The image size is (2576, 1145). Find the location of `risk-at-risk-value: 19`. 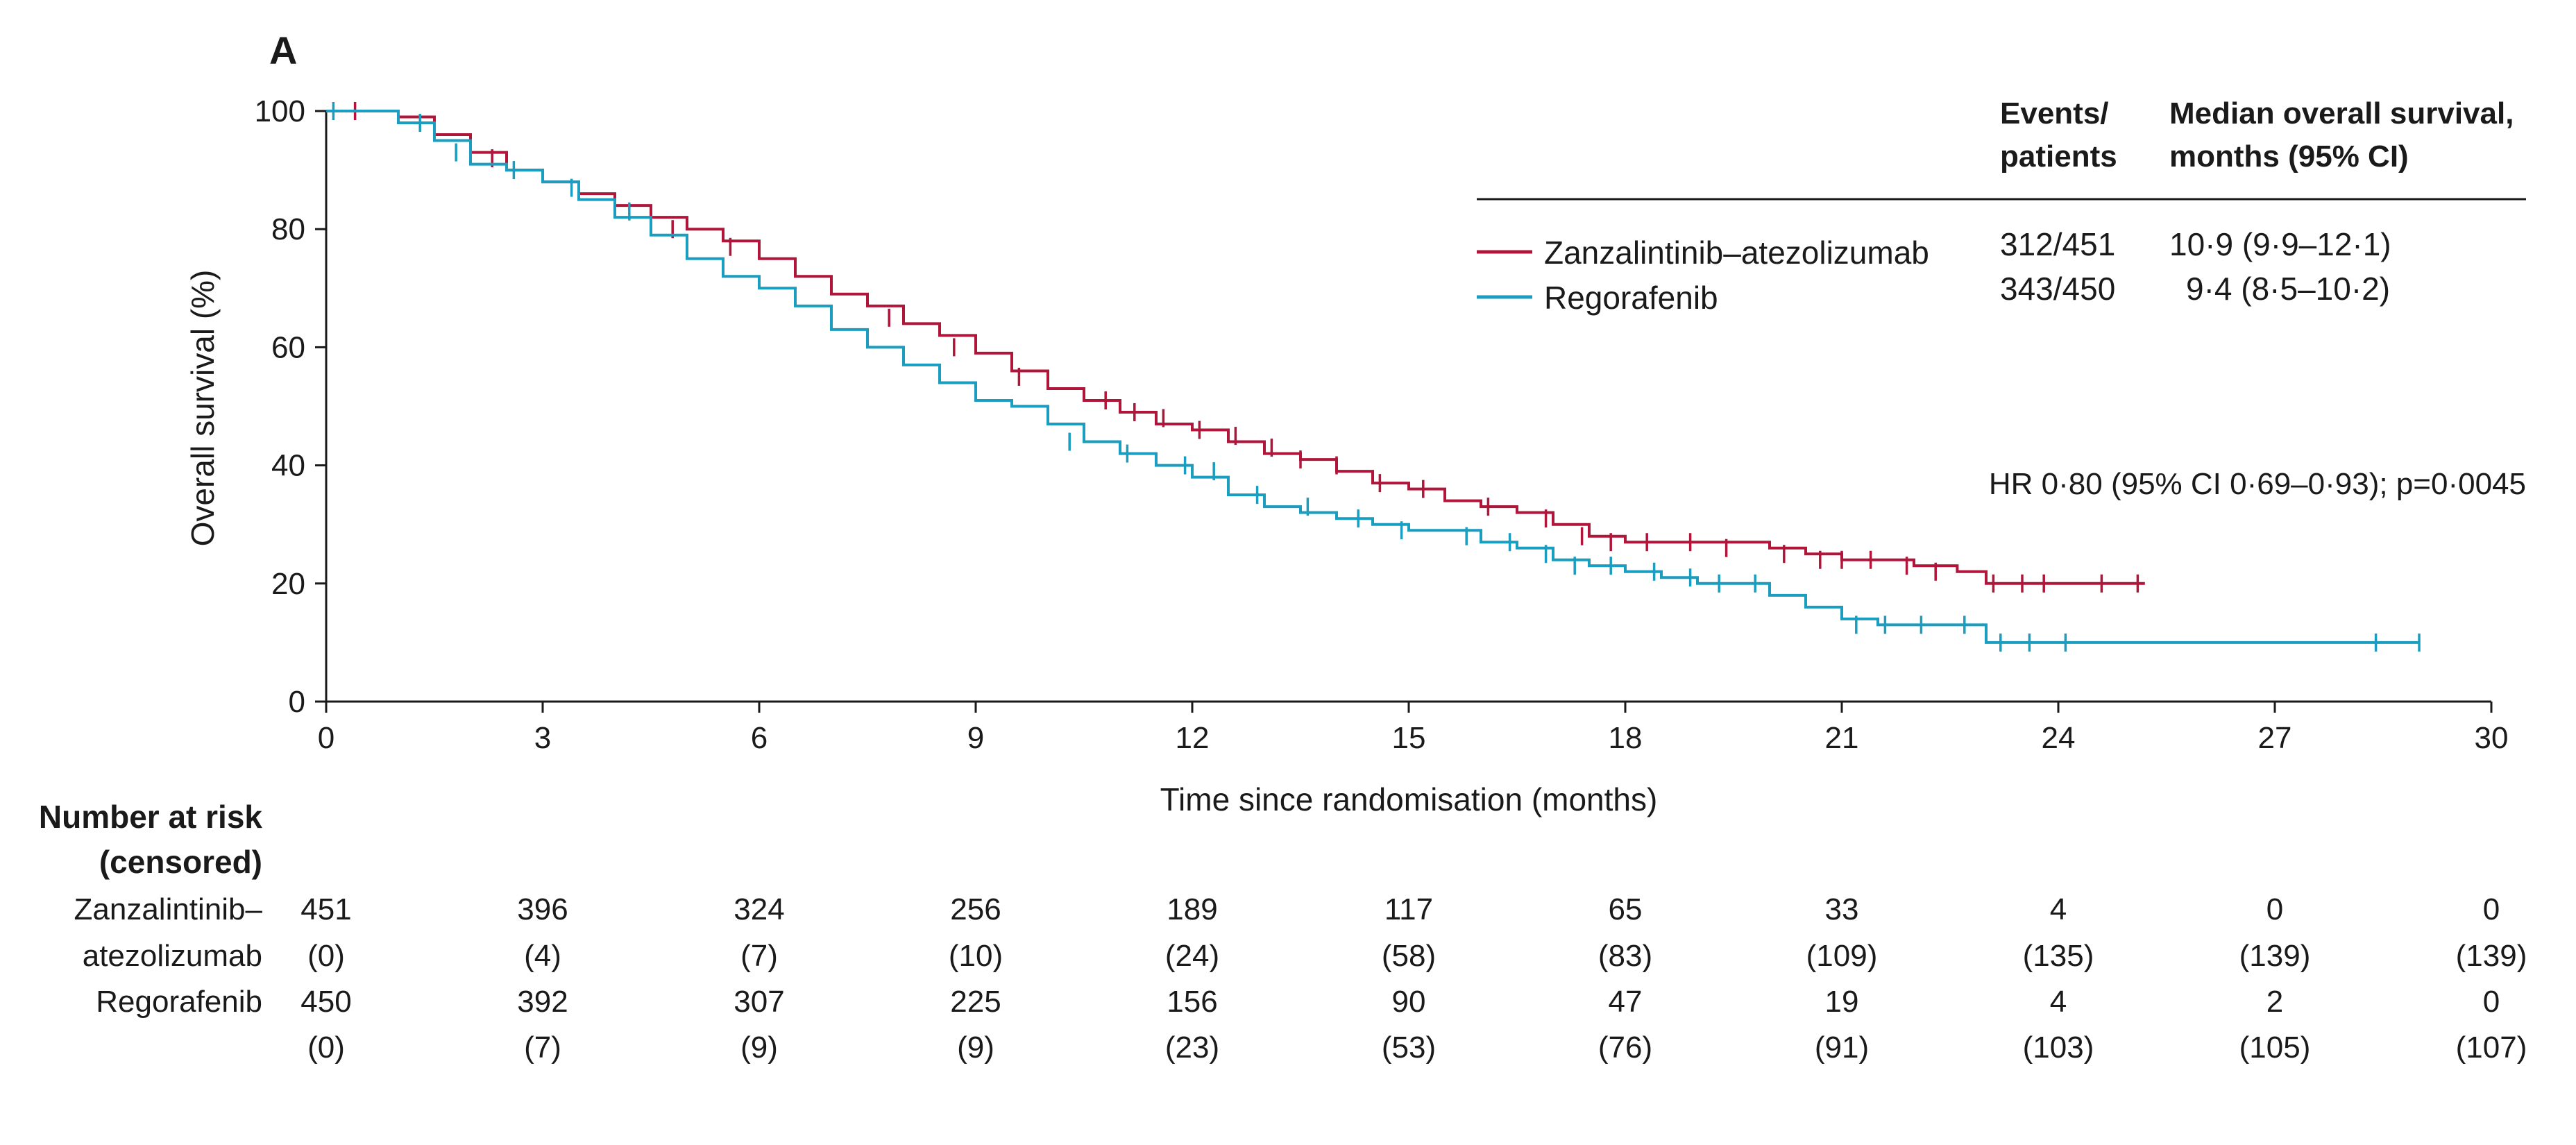

risk-at-risk-value: 19 is located at coordinates (1842, 1002).